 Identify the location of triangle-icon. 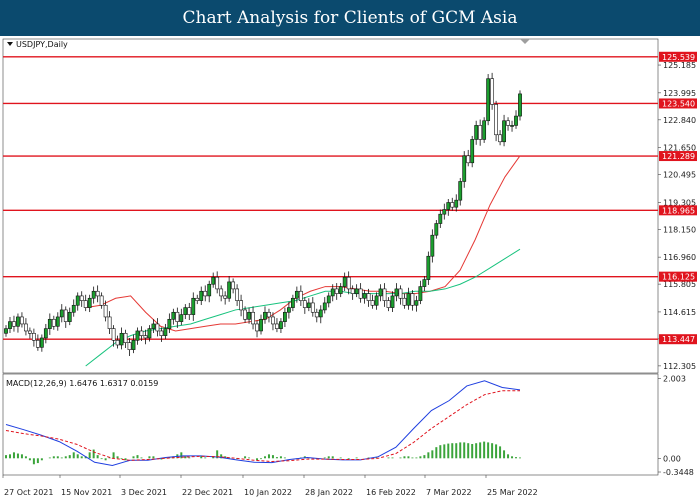
(10, 44).